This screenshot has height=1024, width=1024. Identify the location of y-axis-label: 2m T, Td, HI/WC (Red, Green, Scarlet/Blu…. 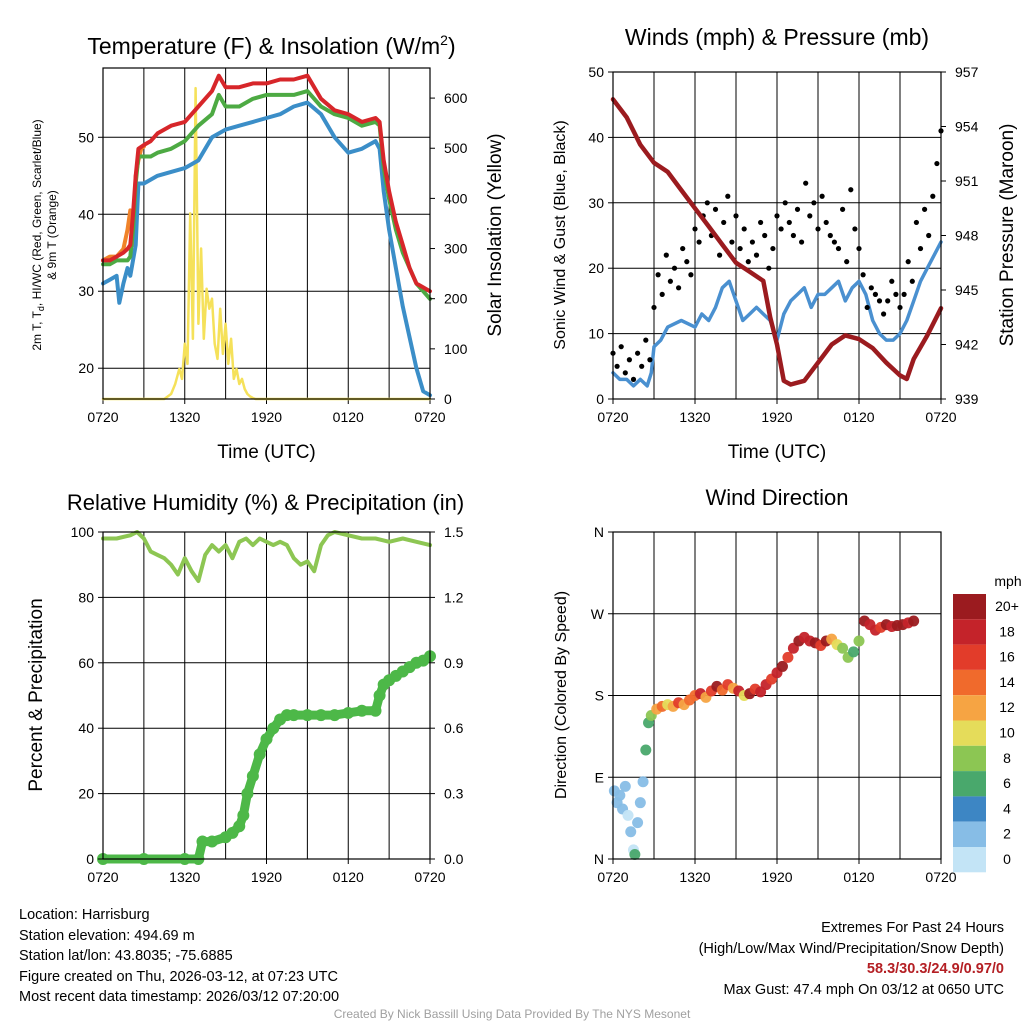
(38, 234).